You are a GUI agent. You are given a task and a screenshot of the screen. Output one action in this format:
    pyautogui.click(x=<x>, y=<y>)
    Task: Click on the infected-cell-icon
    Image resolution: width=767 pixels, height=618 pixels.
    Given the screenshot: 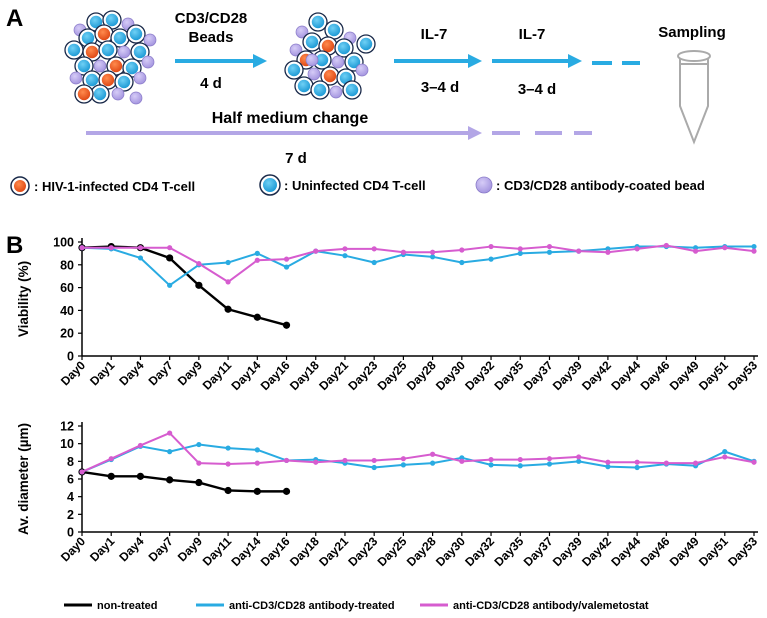 What is the action you would take?
    pyautogui.click(x=104, y=34)
    